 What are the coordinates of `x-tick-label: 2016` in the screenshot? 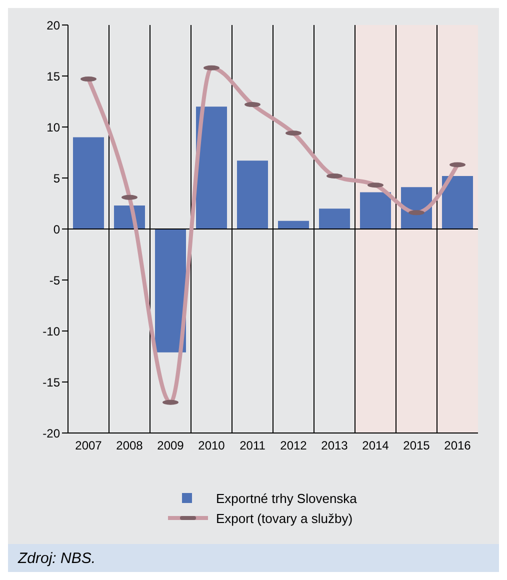 It's located at (458, 445).